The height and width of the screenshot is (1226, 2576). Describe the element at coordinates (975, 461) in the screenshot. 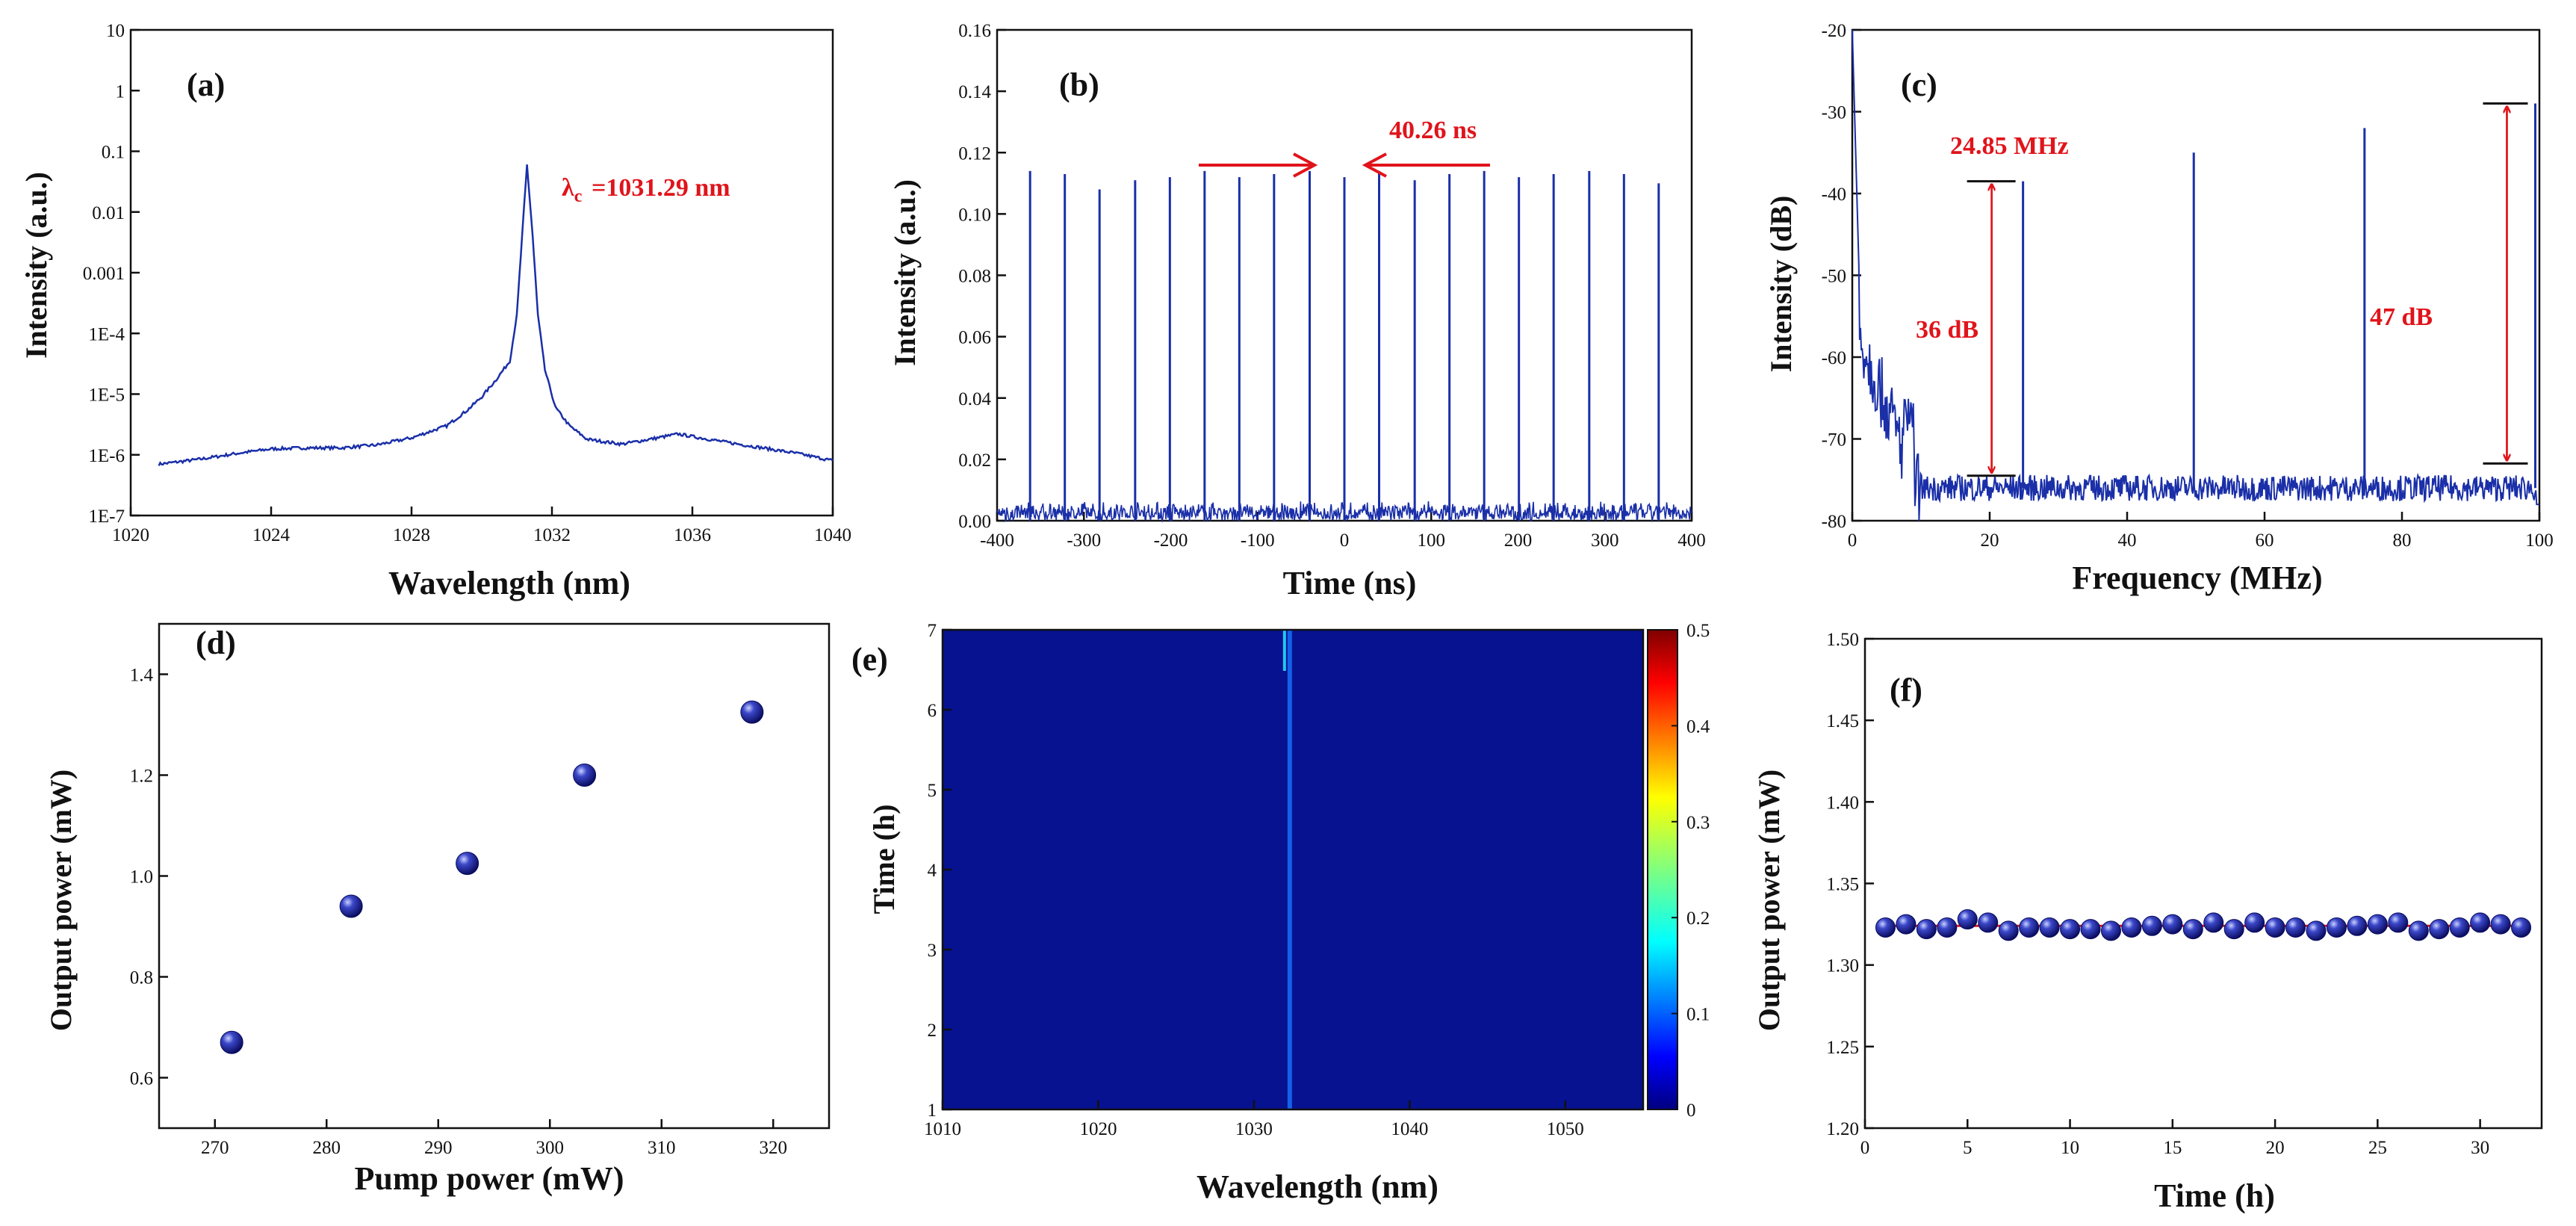

I see `b-ytick-label: 0.02` at that location.